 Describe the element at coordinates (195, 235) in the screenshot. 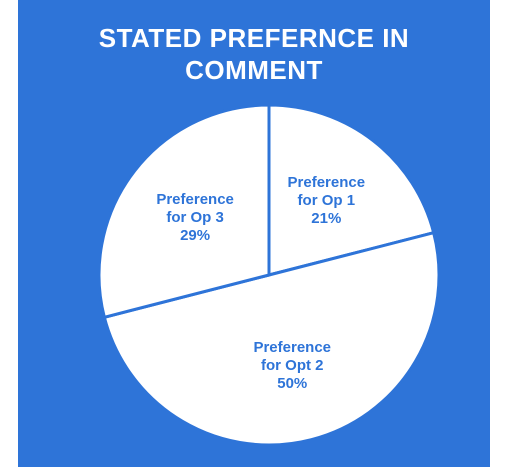

I see `value-label: 29%` at that location.